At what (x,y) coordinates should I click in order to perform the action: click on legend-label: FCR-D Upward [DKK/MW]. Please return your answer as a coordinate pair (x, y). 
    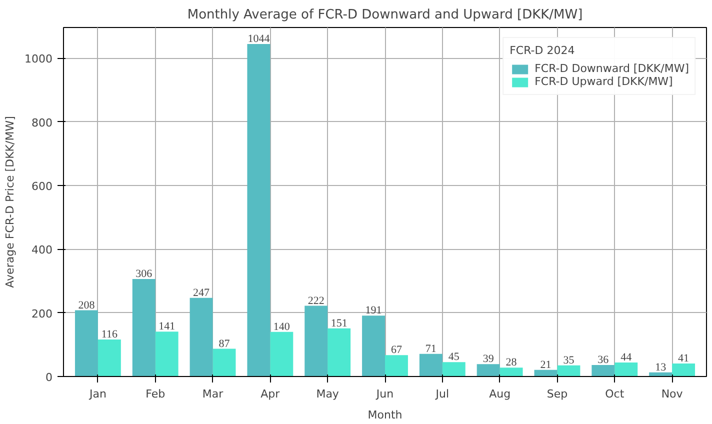
    Looking at the image, I should click on (603, 81).